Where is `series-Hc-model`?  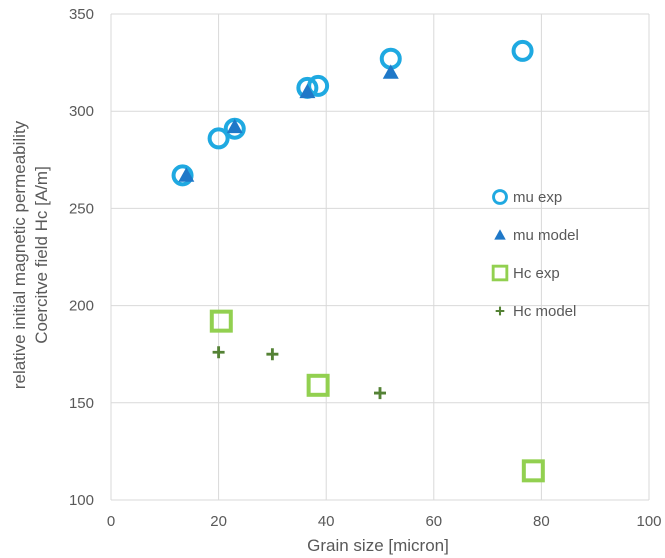
series-Hc-model is located at coordinates (299, 373).